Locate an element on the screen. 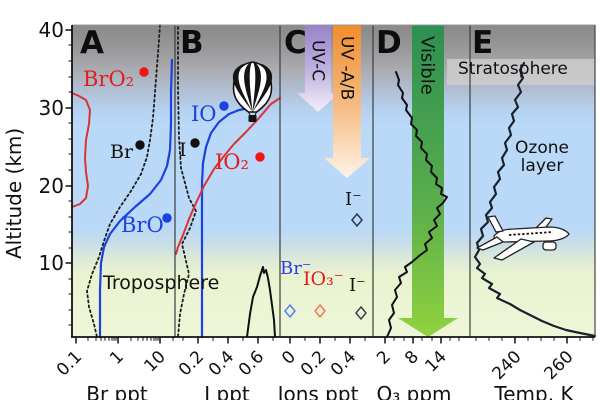  Br-profile is located at coordinates (123, 181).